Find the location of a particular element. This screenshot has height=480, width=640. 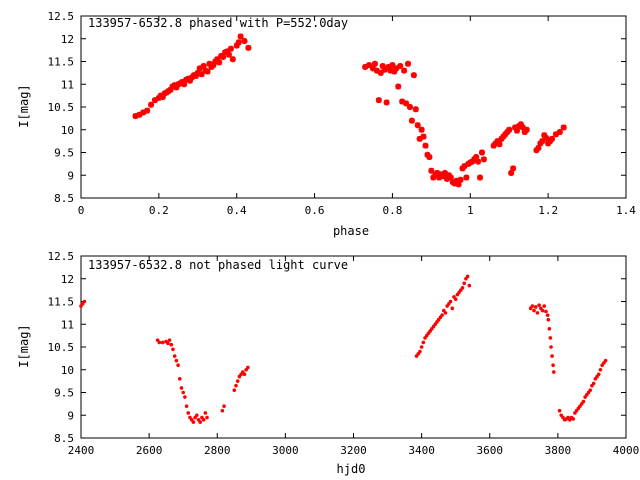

phased-panel-title: 133957-6532.8 phased with P=552.0day is located at coordinates (218, 23).